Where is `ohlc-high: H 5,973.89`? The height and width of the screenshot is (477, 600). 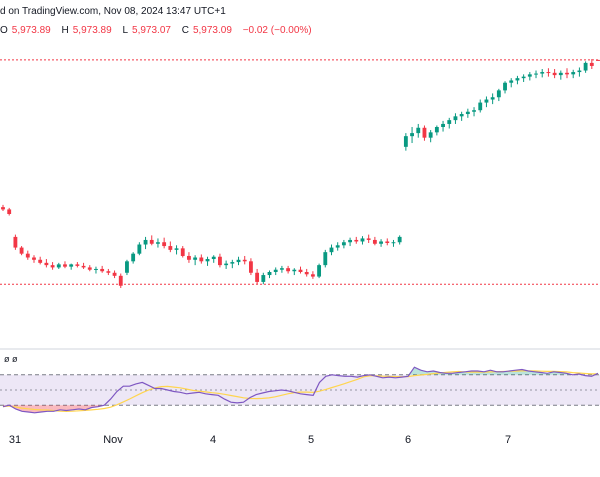 ohlc-high: H 5,973.89 is located at coordinates (86, 30).